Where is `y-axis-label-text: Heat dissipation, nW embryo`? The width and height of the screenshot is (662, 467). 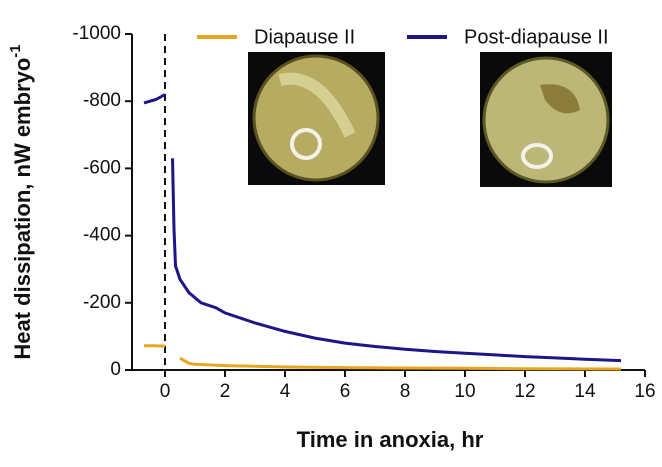
y-axis-label-text: Heat dissipation, nW embryo is located at coordinates (22, 209).